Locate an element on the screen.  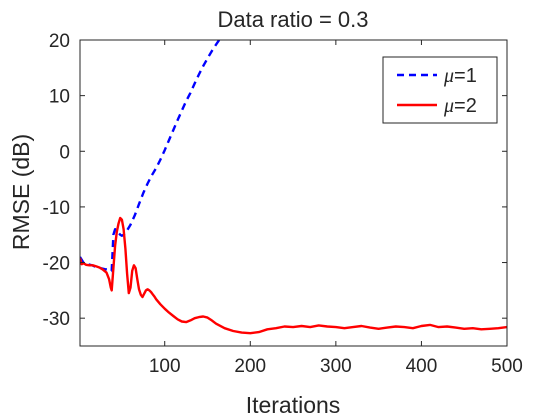
chart-title: Data ratio = 0.3 is located at coordinates (292, 19).